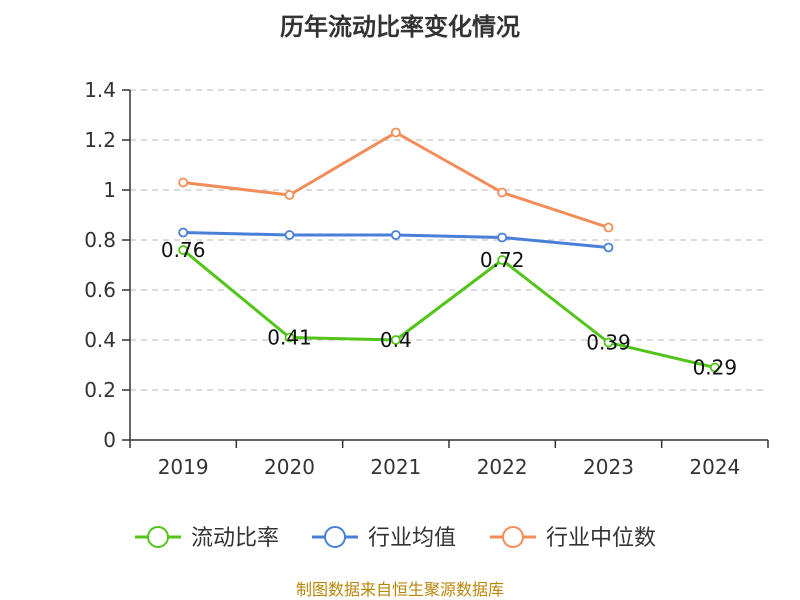  Describe the element at coordinates (714, 467) in the screenshot. I see `x-tick-label: 2024` at that location.